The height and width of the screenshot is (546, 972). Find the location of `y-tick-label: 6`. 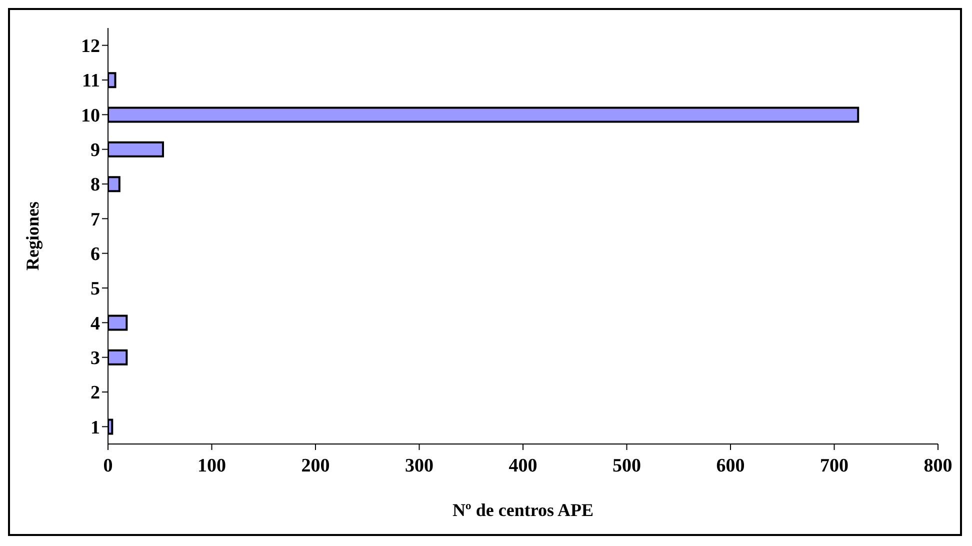

y-tick-label: 6 is located at coordinates (95, 255).